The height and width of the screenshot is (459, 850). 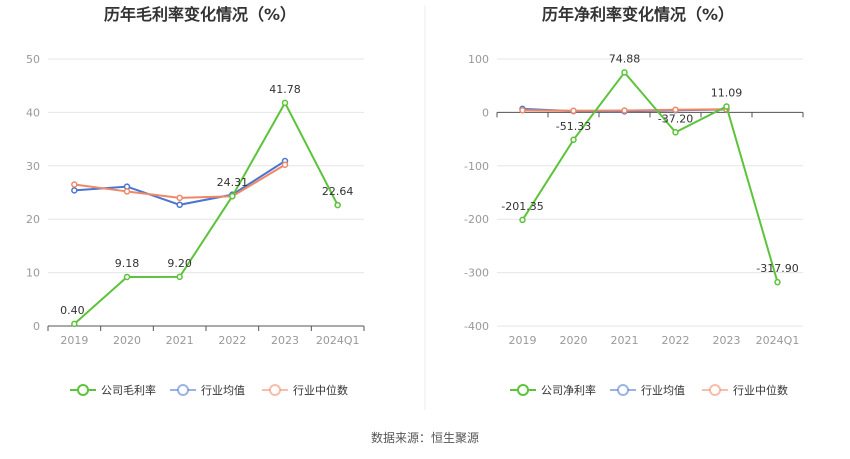 I want to click on y-tick-label: 50, so click(x=33, y=59).